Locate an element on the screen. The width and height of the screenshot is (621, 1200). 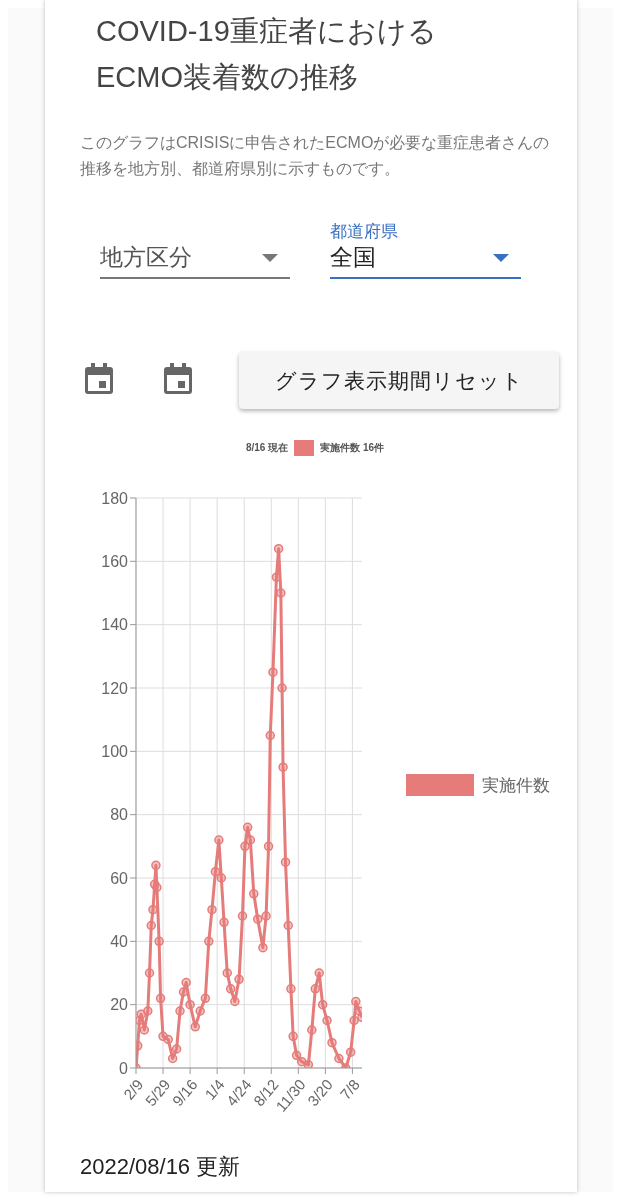
text: 2022/08/16 更新 is located at coordinates (160, 1167).